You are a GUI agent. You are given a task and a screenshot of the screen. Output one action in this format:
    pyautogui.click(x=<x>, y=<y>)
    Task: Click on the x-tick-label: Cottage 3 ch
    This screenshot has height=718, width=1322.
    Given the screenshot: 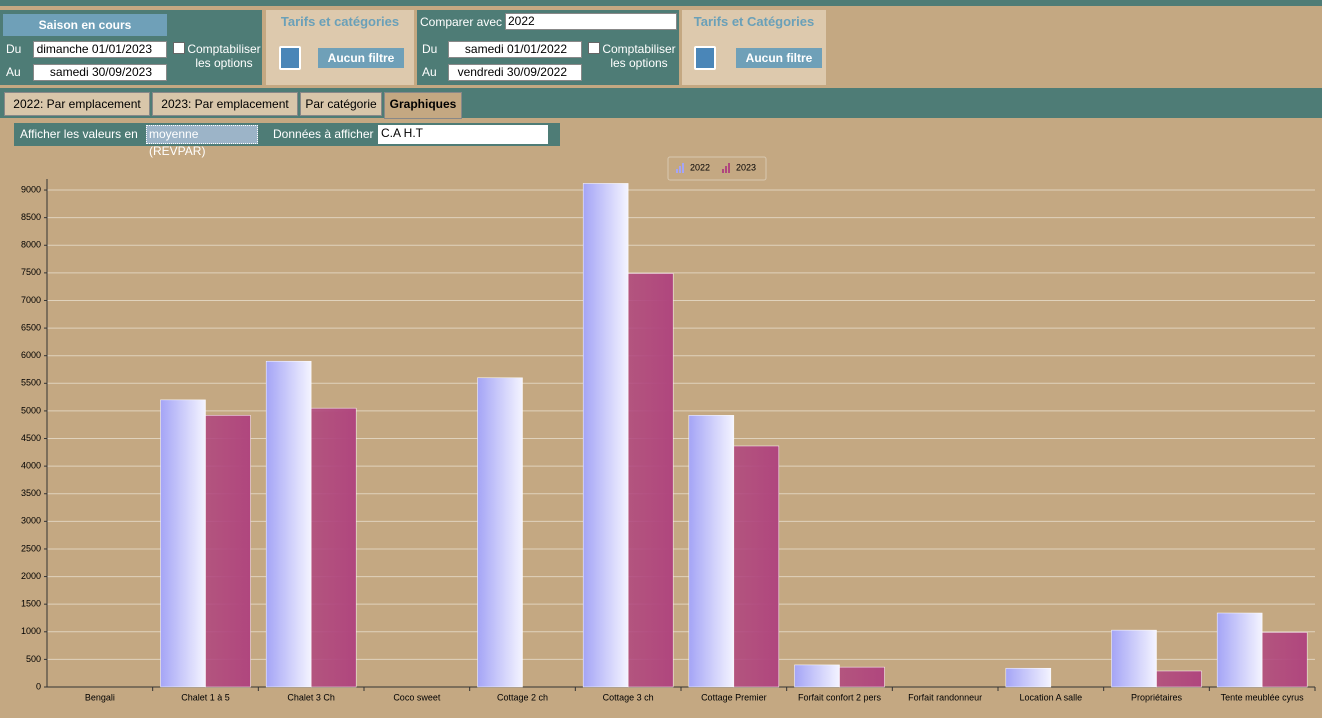 What is the action you would take?
    pyautogui.click(x=628, y=697)
    